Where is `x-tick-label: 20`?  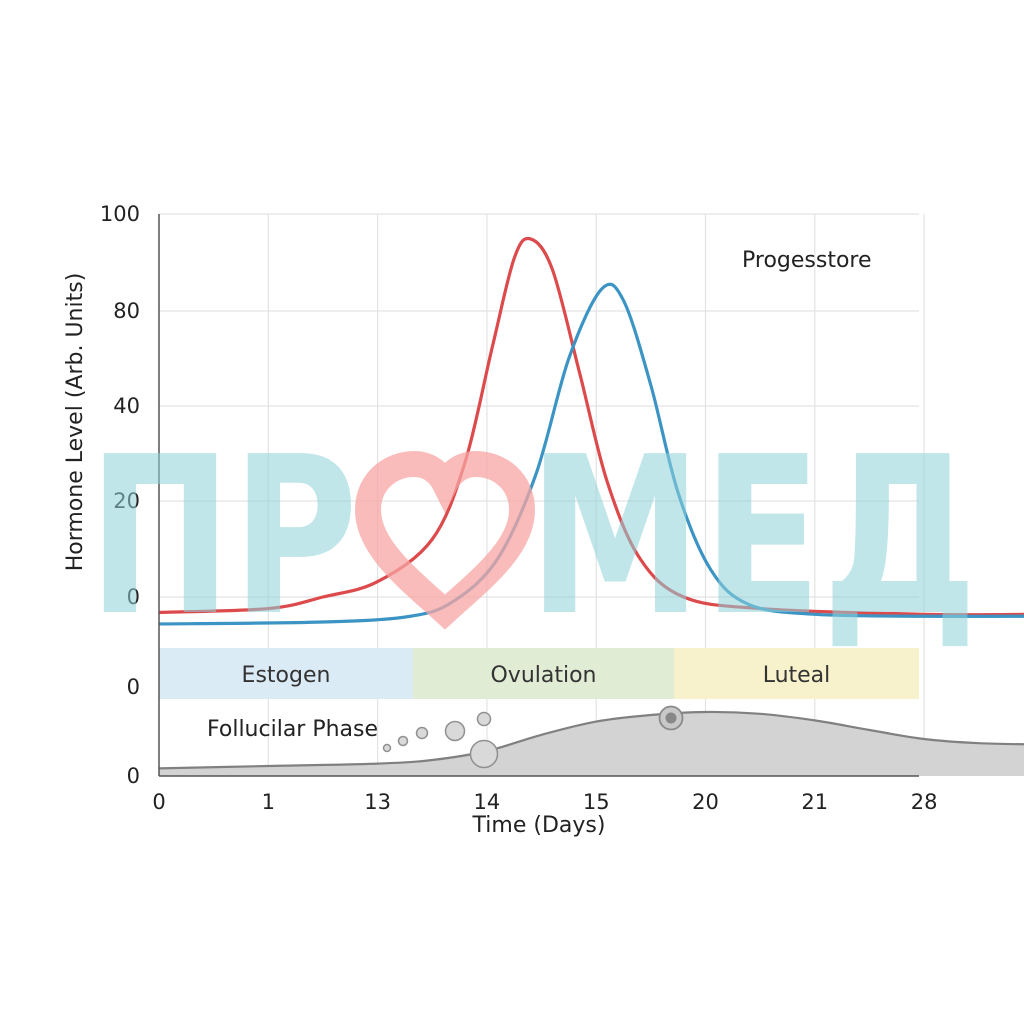 x-tick-label: 20 is located at coordinates (705, 802).